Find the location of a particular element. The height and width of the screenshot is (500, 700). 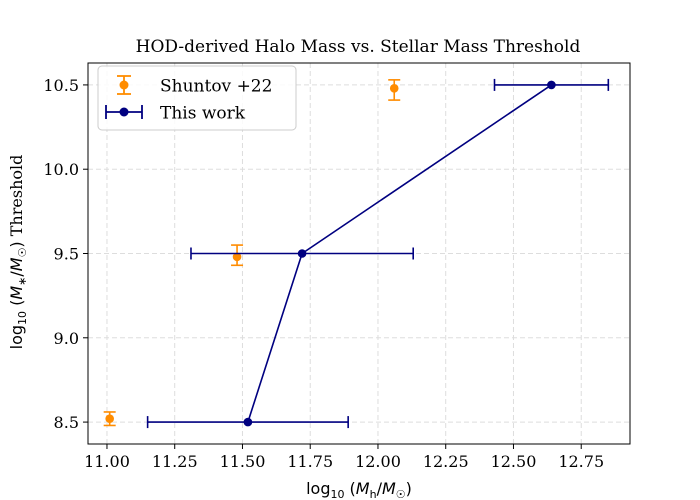

x-tick-label: 11.25 is located at coordinates (175, 461).